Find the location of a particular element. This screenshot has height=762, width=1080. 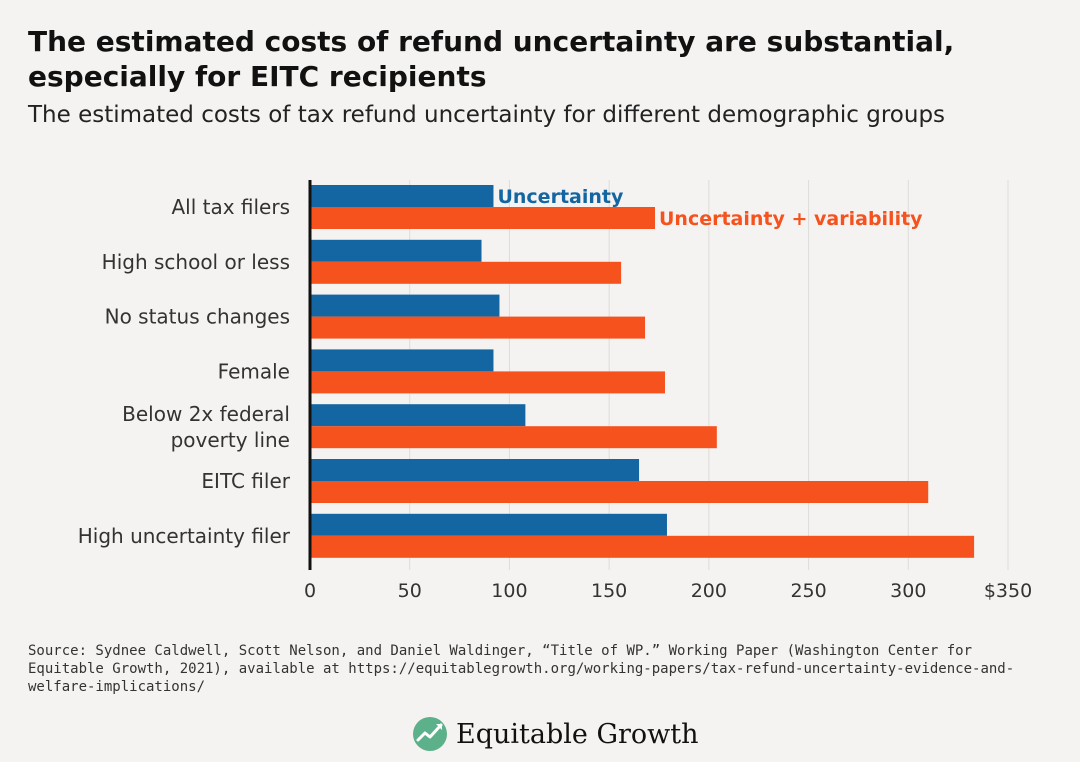

x-tick-label: $350 is located at coordinates (1008, 591).